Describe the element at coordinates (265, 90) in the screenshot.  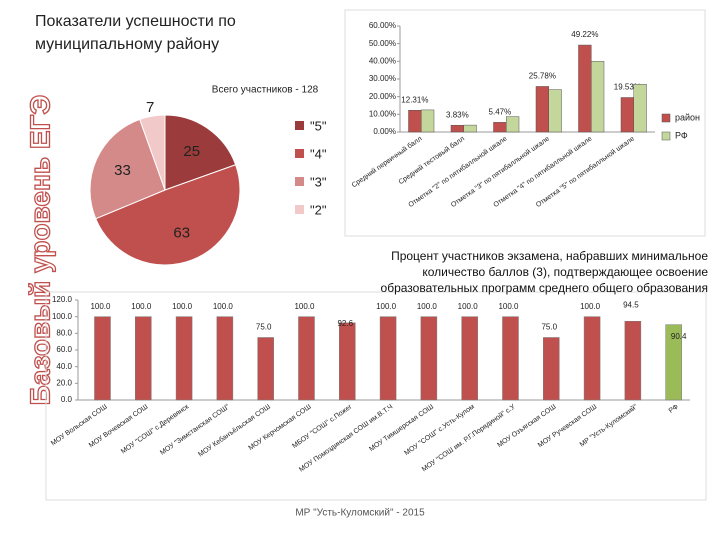
I see `pie-title: Всего участников - 128` at that location.